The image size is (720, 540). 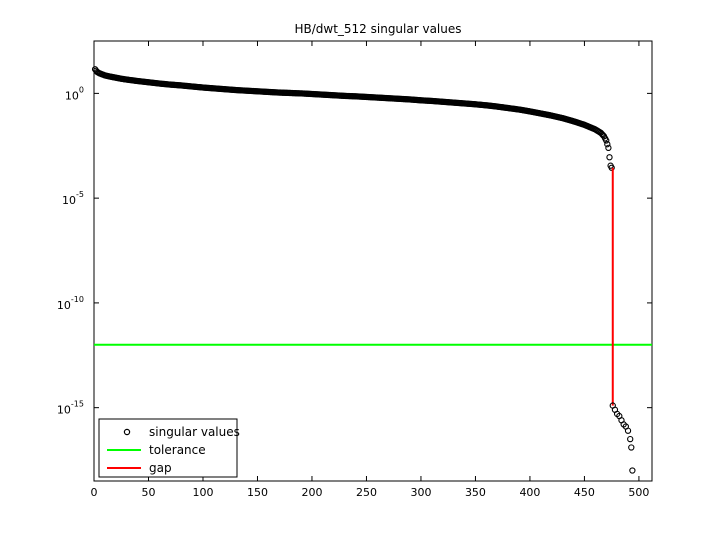 What do you see at coordinates (73, 198) in the screenshot?
I see `y-tick-label: 10⁻⁵` at bounding box center [73, 198].